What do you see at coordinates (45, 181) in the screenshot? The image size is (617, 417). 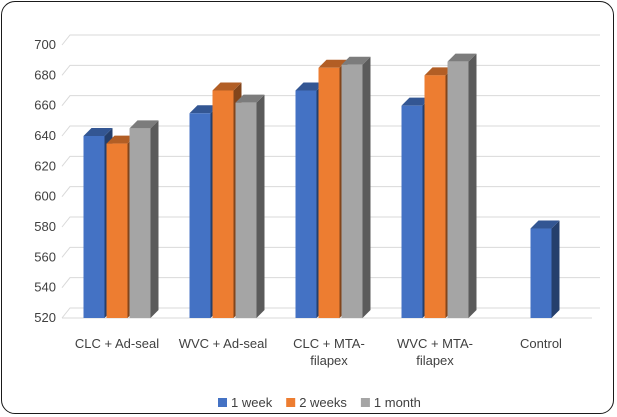 I see `y-axis: 520 540 560 580 600 620 640 660 680 700` at bounding box center [45, 181].